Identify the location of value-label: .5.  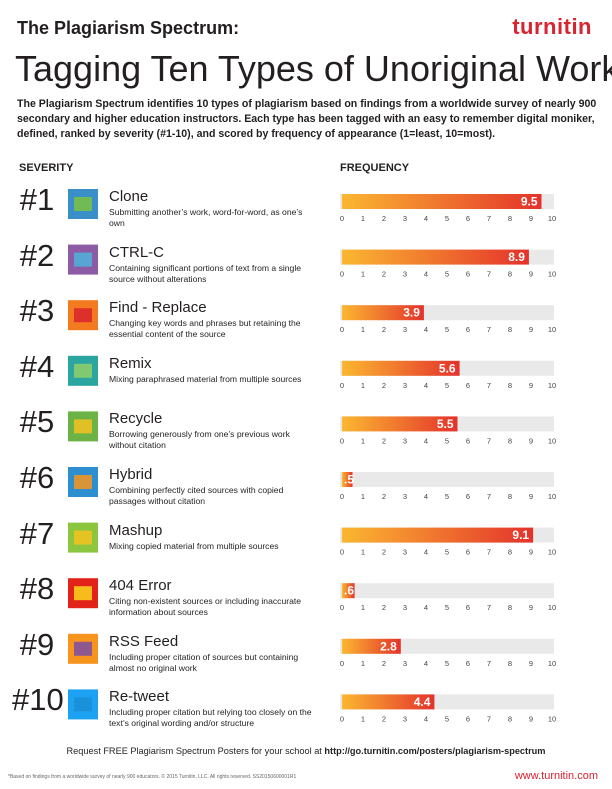
(349, 480).